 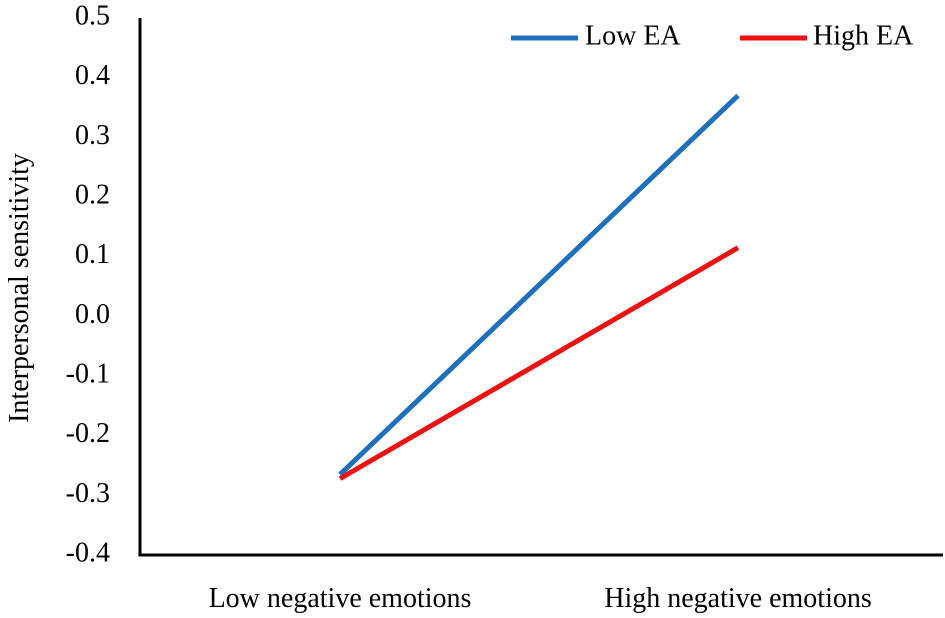 What do you see at coordinates (88, 493) in the screenshot?
I see `y-tick-label: -0.3` at bounding box center [88, 493].